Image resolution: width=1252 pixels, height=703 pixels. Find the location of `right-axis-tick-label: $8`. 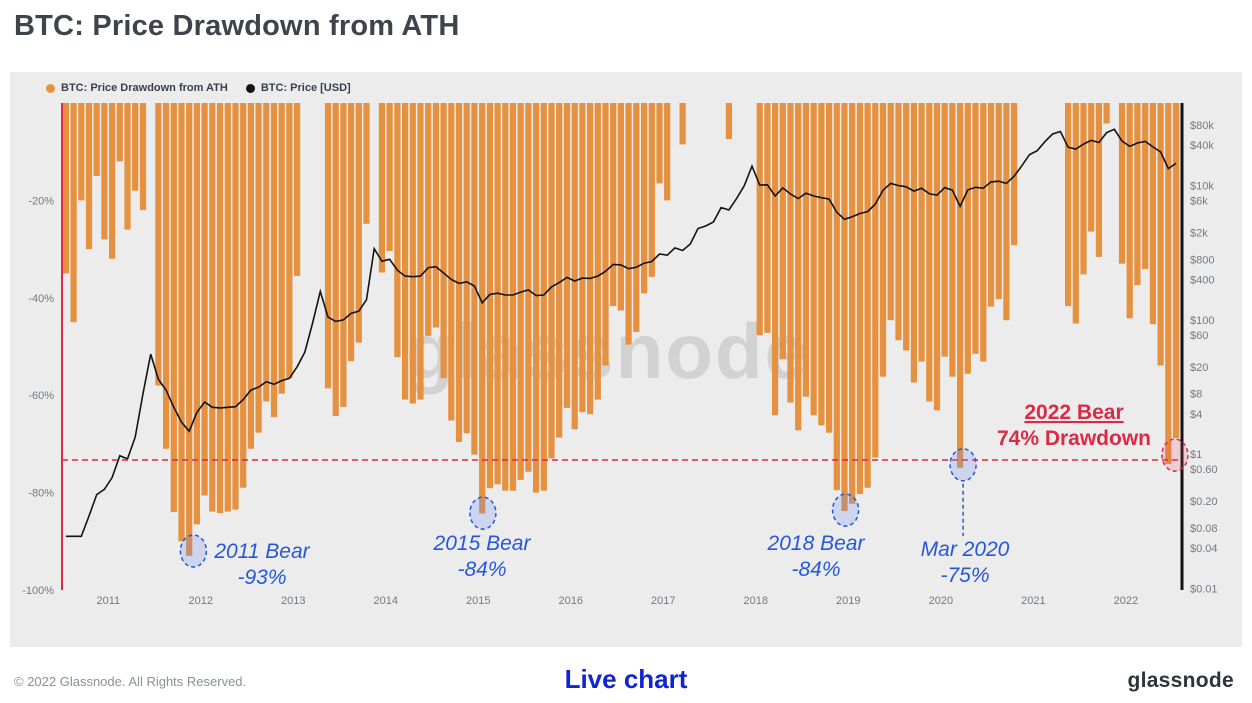

right-axis-tick-label: $8 is located at coordinates (1196, 395).